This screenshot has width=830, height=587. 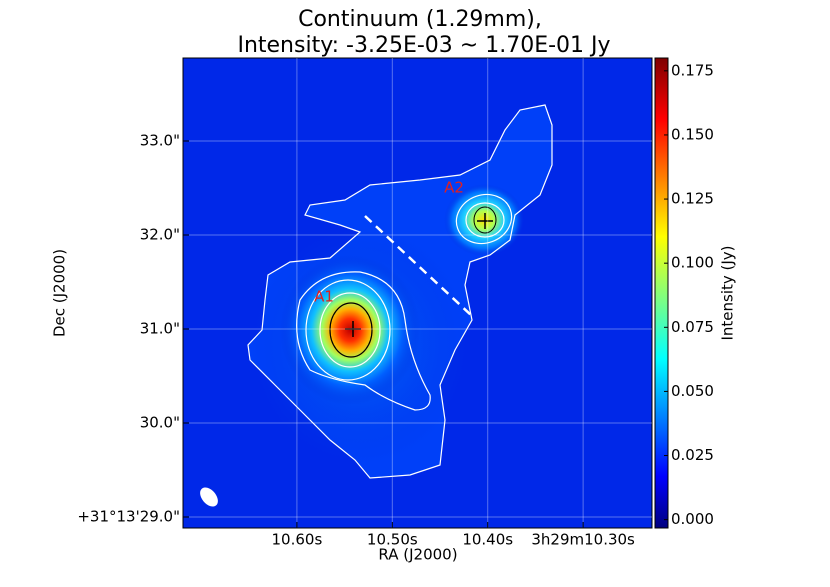 What do you see at coordinates (692, 70) in the screenshot?
I see `colorbar-tick-label: 0.175` at bounding box center [692, 70].